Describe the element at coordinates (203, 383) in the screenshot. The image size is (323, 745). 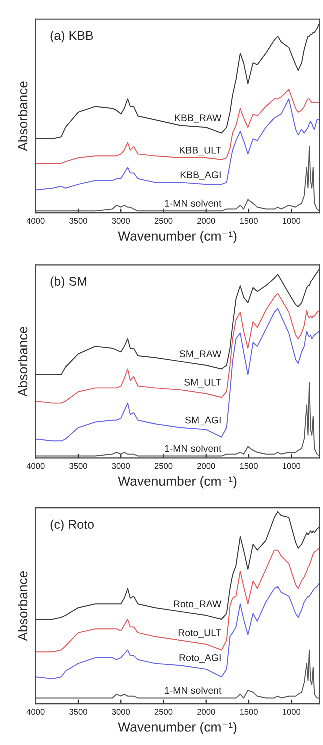
I see `series-label: SM_ULT` at that location.